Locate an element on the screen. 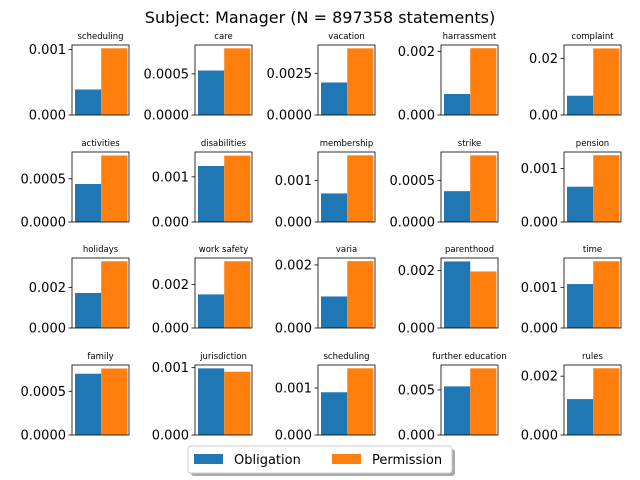  y-tick-label: 0.005 is located at coordinates (416, 390).